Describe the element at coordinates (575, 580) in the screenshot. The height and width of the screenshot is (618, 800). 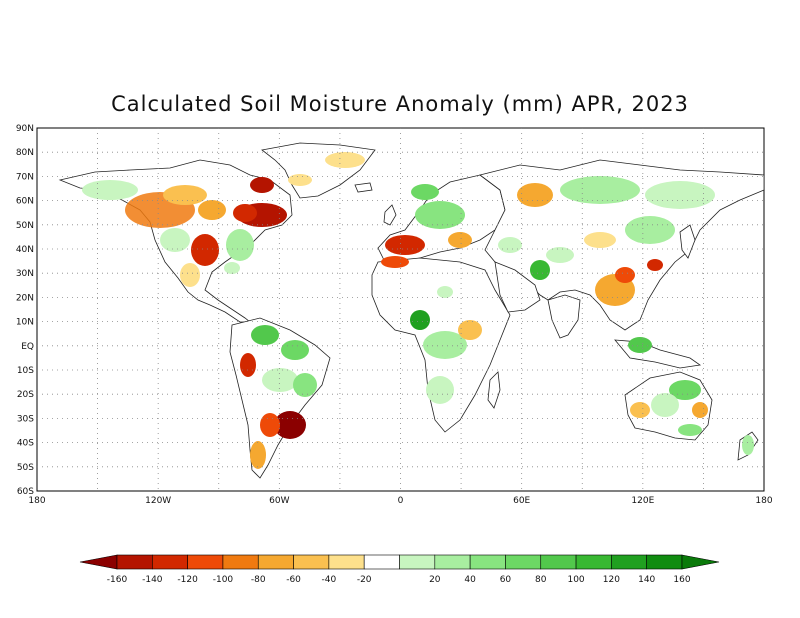
I see `colorbar-label: 100` at that location.